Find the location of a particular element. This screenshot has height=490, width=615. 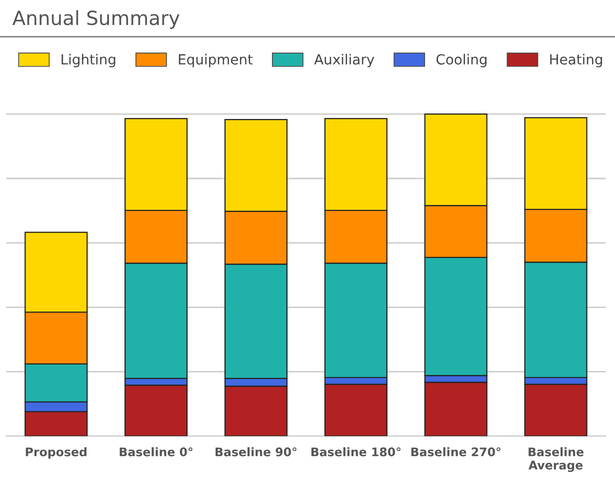

legend-label: Lighting is located at coordinates (89, 61).